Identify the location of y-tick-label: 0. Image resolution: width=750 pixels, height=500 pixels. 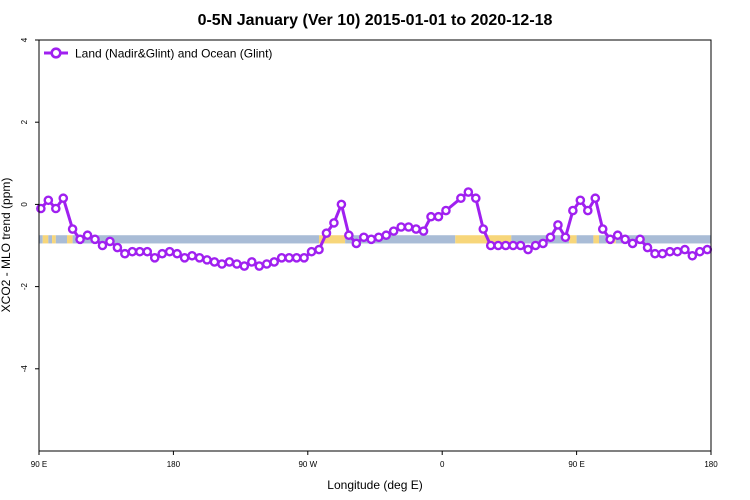
(24, 204).